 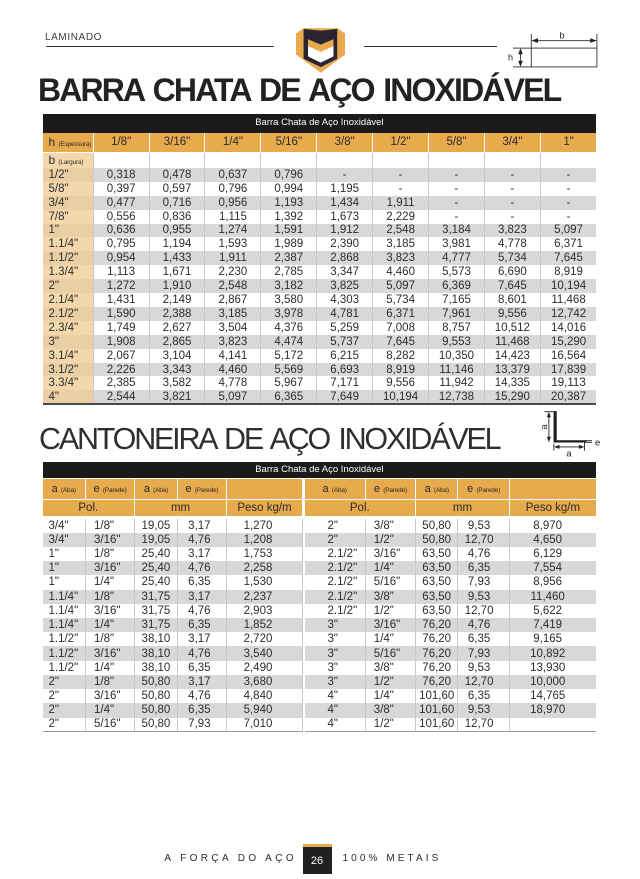 I want to click on svg-text: e, so click(x=597, y=443).